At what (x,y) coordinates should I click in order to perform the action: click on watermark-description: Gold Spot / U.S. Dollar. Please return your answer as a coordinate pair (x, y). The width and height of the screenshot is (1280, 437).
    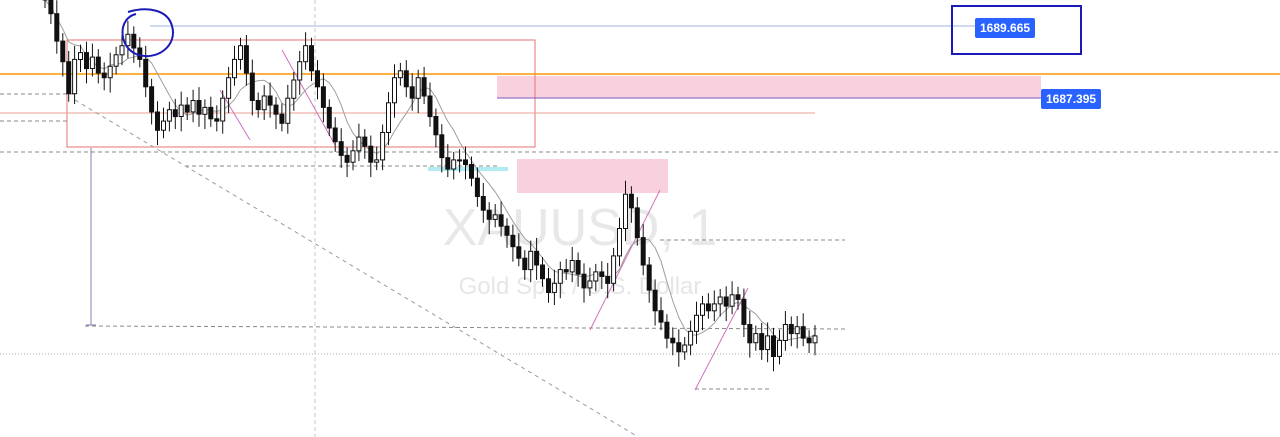
    Looking at the image, I should click on (580, 286).